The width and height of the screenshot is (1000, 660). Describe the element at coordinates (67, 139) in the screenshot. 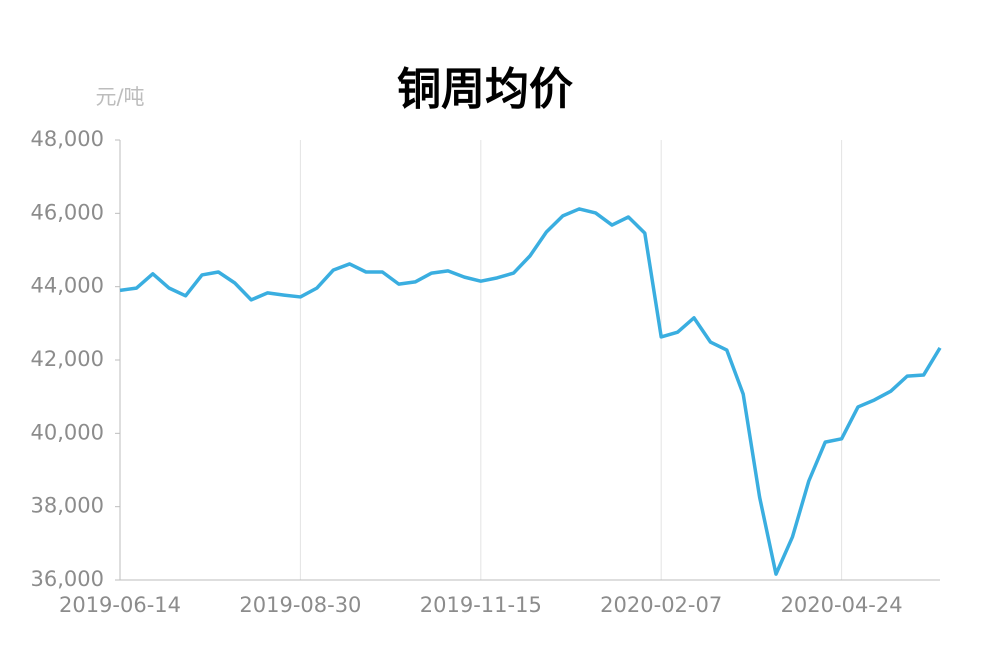

I see `y-tick-label: 48,000` at that location.